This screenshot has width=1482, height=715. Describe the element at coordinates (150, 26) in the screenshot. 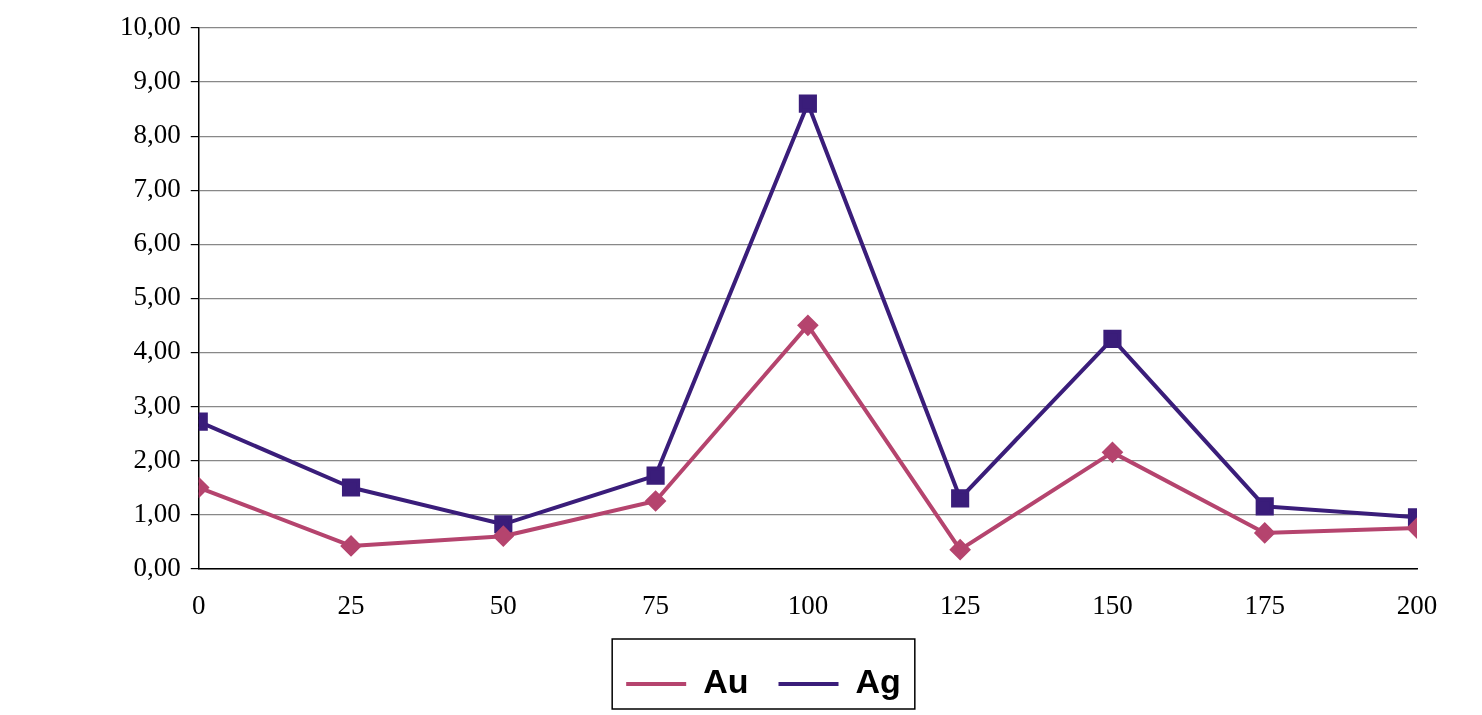

I see `y-tick-label: 10,00` at that location.